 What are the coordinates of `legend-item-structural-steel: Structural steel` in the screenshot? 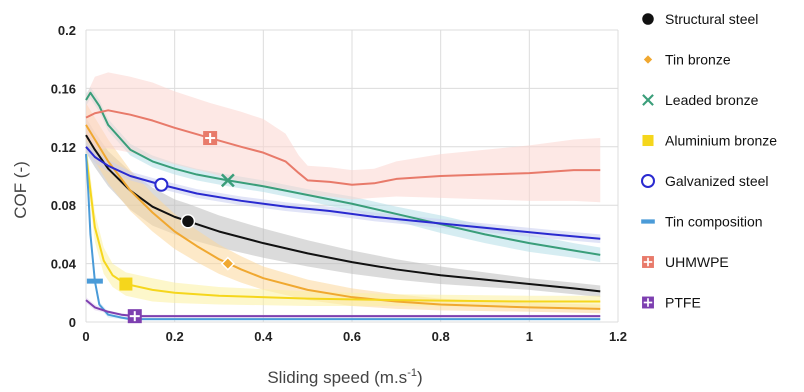 It's located at (699, 19).